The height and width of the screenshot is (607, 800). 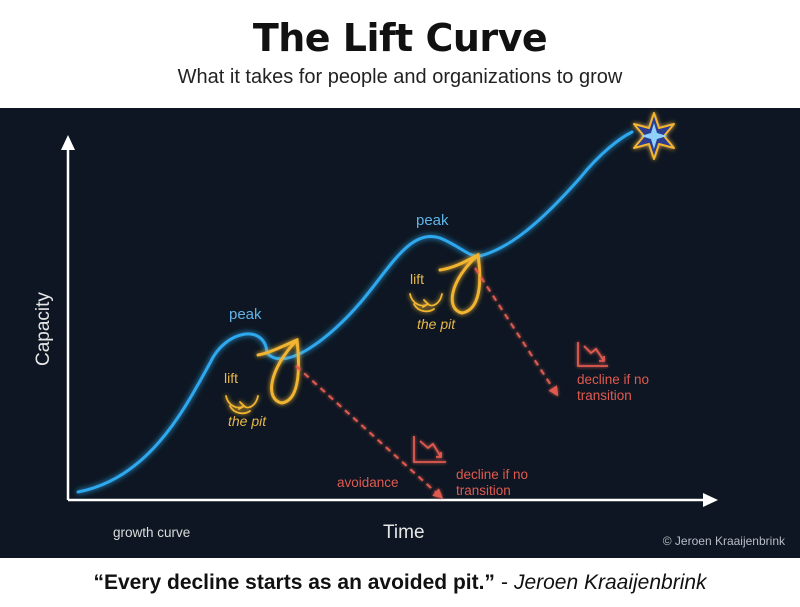 What do you see at coordinates (604, 395) in the screenshot?
I see `decline-label-2-line-2: transition` at bounding box center [604, 395].